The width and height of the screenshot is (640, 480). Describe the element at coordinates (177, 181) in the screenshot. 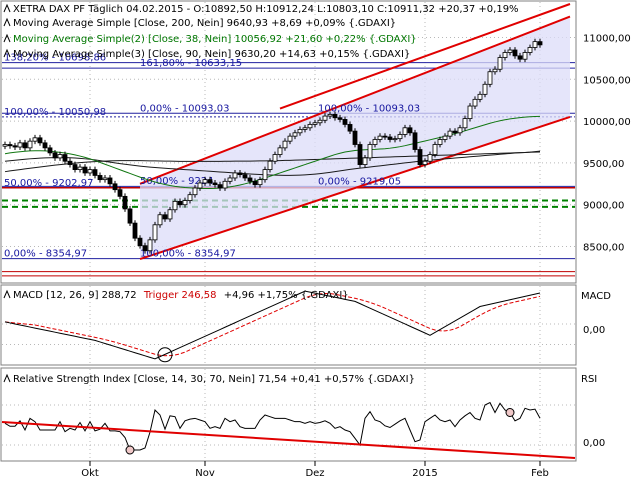

I see `fib-label: 50,00% - 9224` at that location.